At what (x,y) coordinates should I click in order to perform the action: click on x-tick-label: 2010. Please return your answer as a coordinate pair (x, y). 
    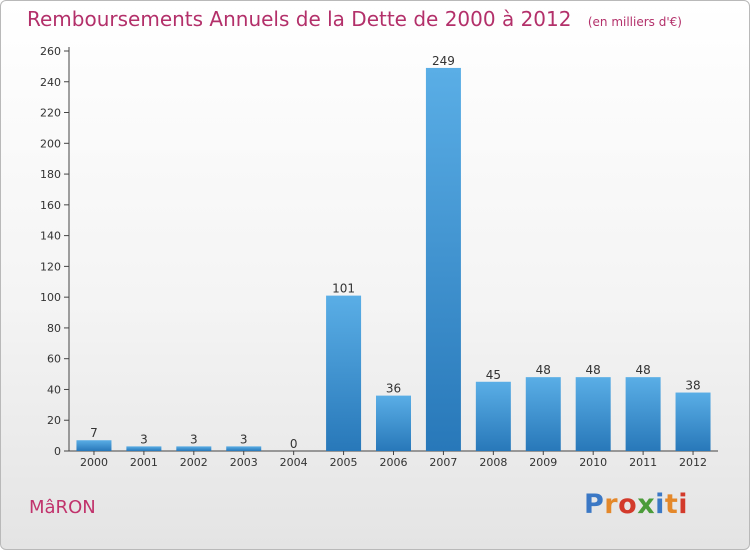
    Looking at the image, I should click on (593, 462).